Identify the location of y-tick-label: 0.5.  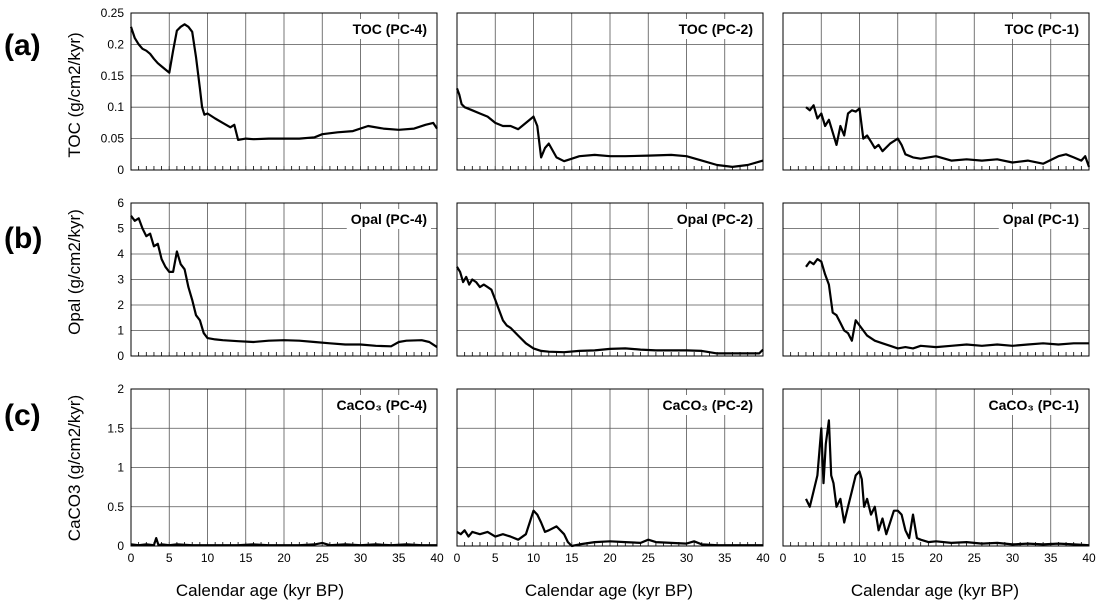
(115, 507).